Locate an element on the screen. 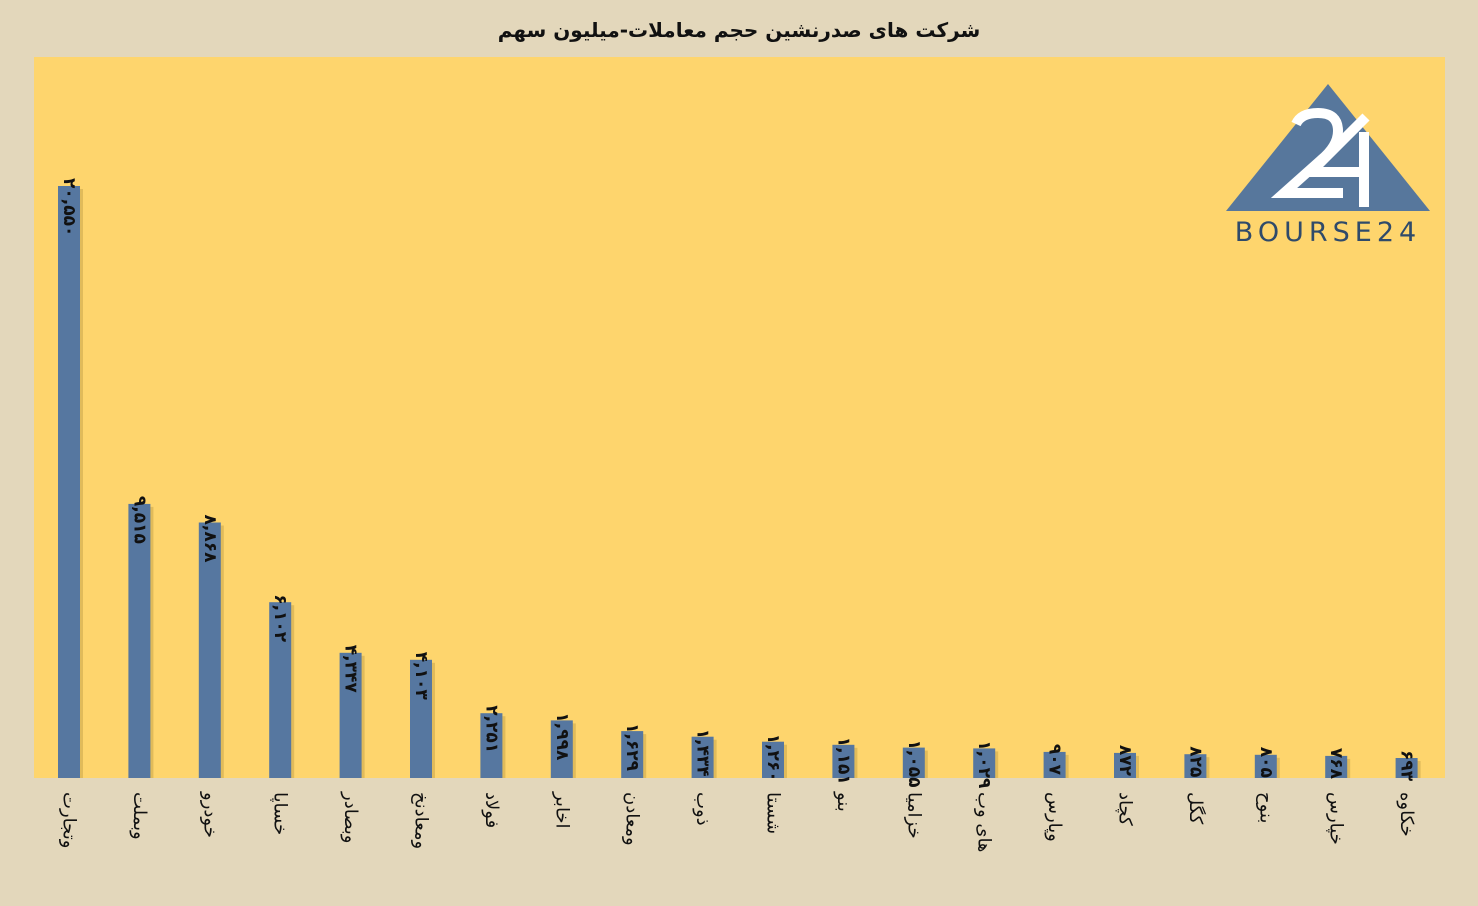 This screenshot has width=1478, height=906. category-tick-label: فولاد is located at coordinates (491, 810).